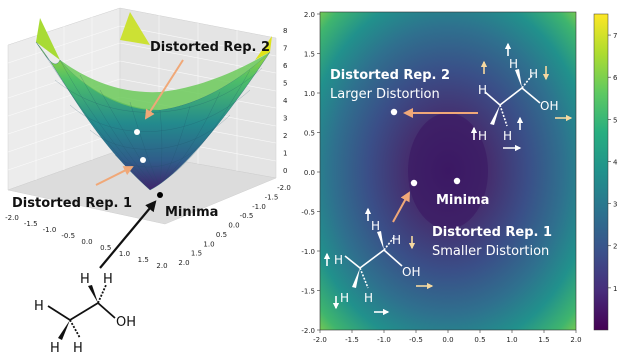 This screenshot has width=621, height=354. I want to click on heatmap-x-tick-label: 2.0, so click(575, 340).